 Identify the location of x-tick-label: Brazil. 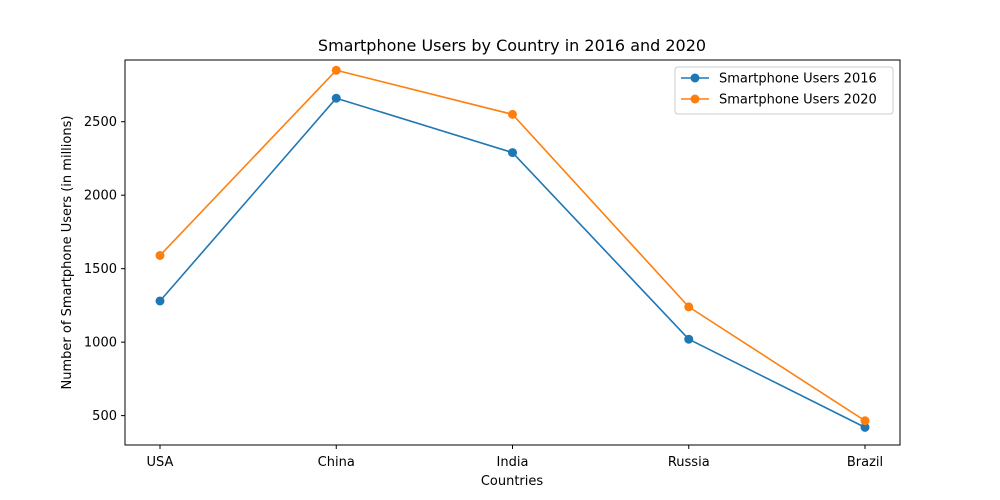
(865, 462).